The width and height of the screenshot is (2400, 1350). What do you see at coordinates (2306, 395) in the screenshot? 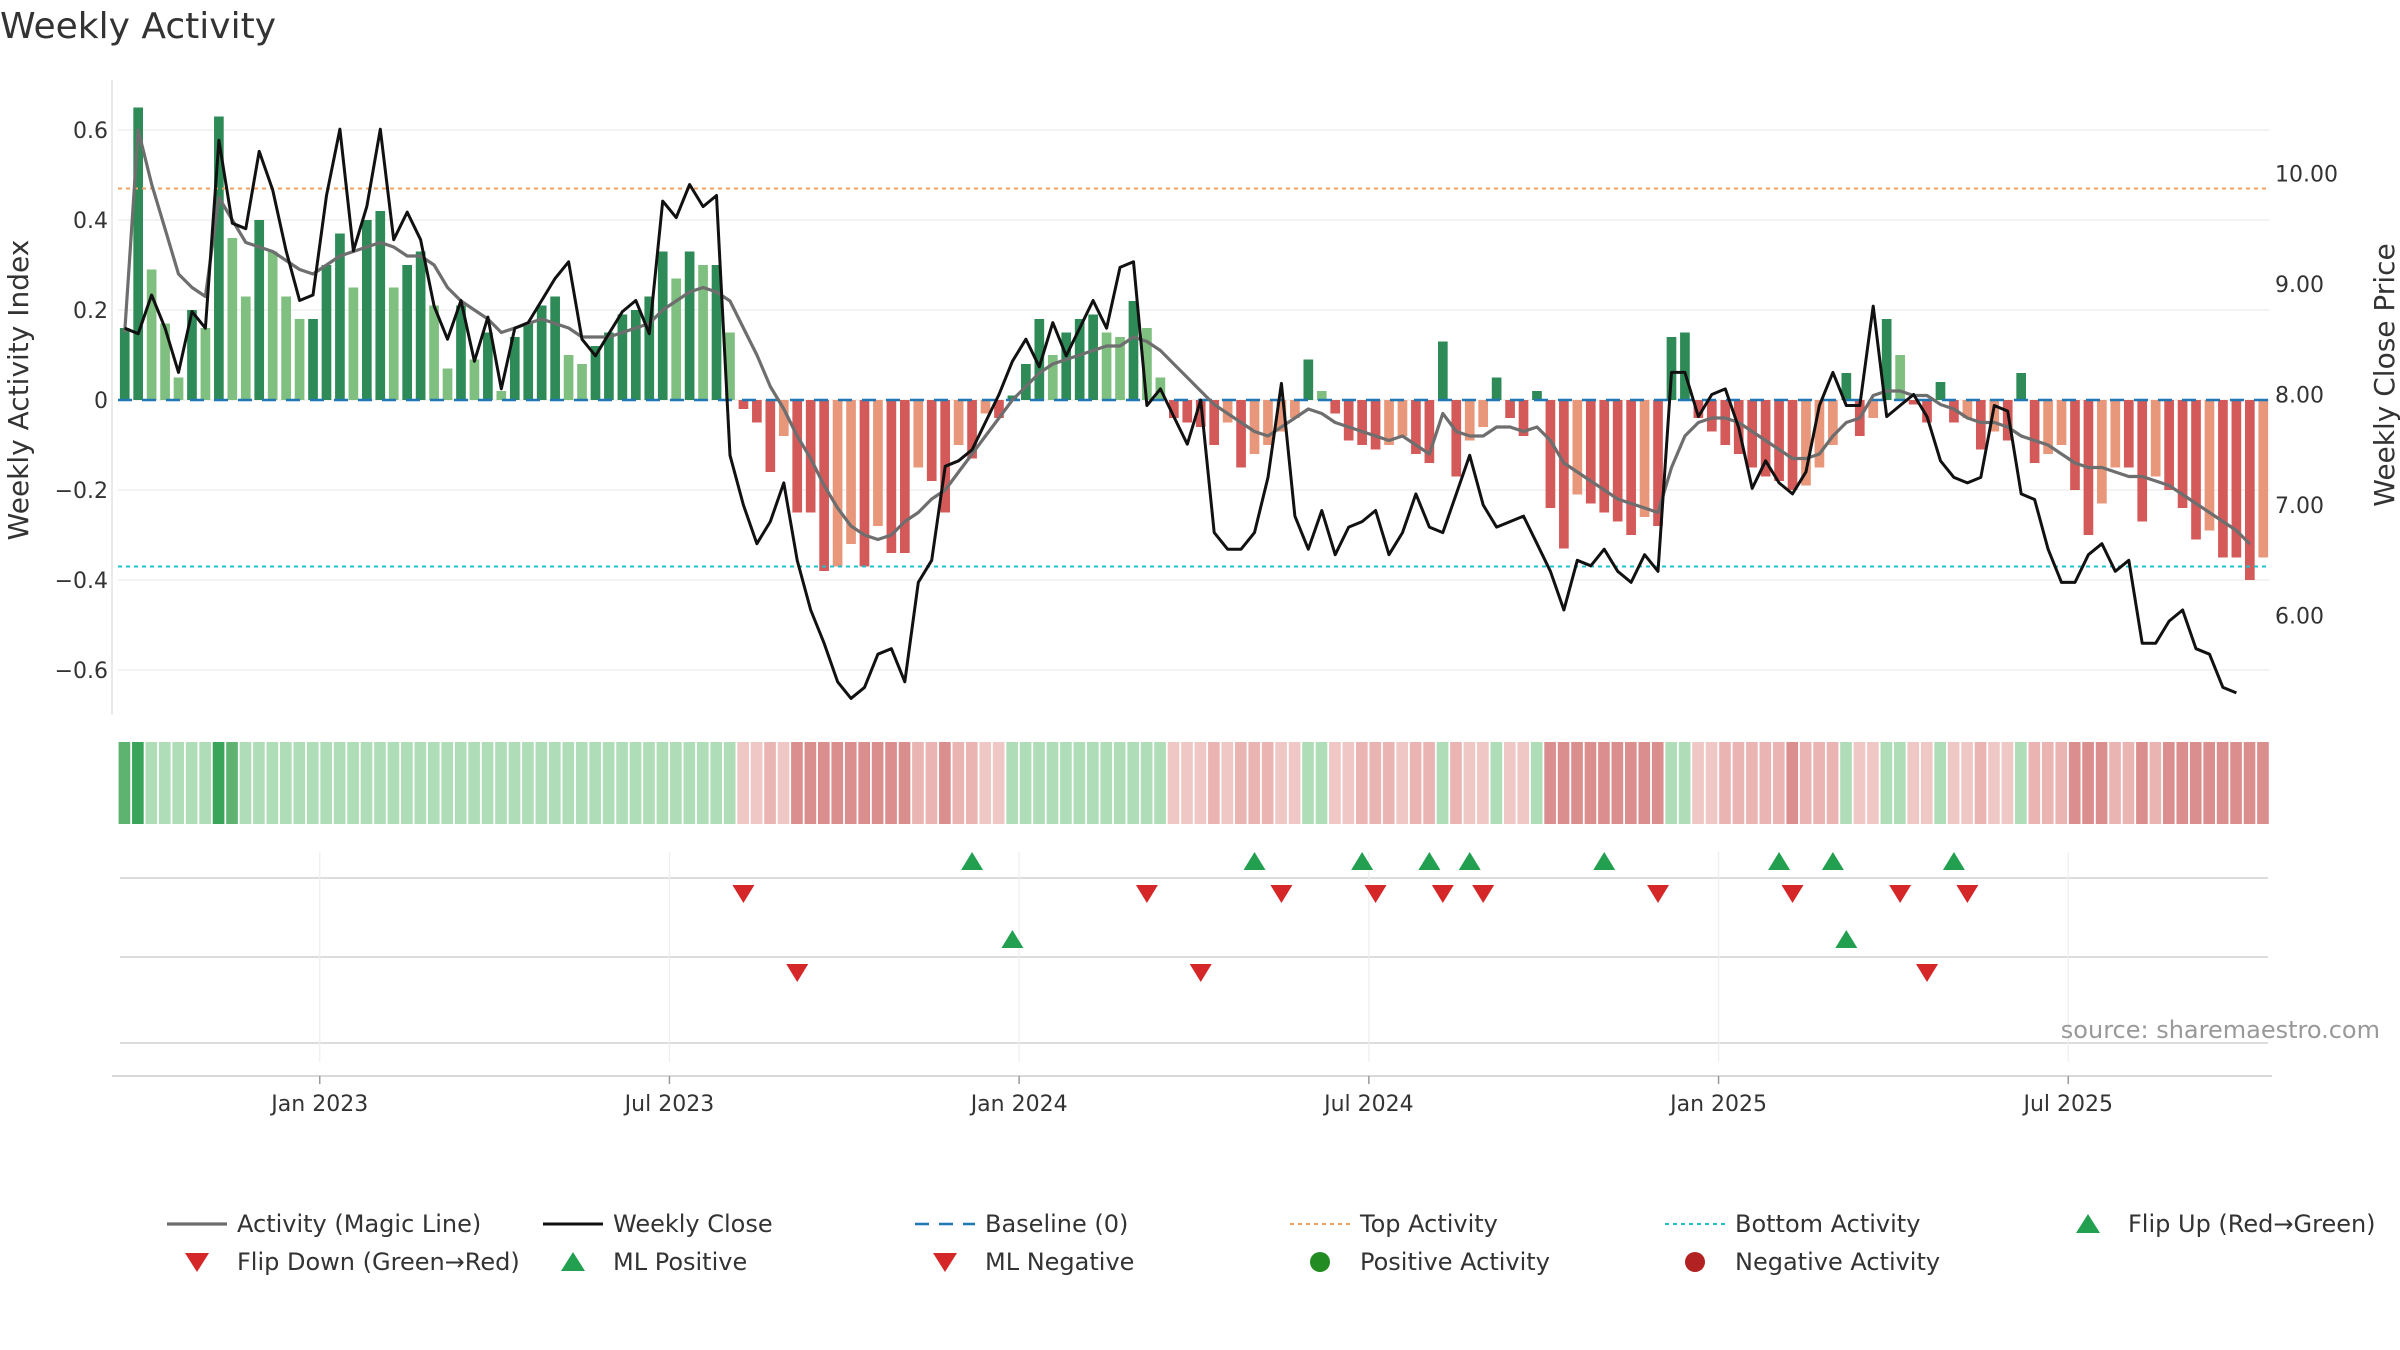
I see `right-axis-ticks: 10.00 9.00 8.00 7.00 6.00` at bounding box center [2306, 395].